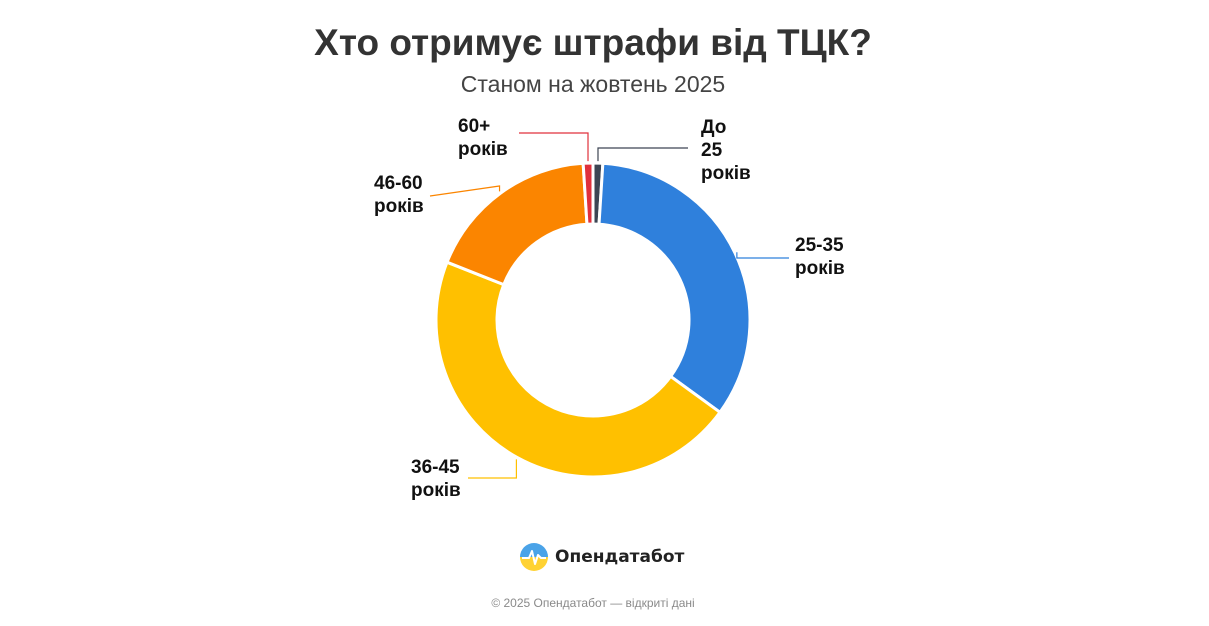 The height and width of the screenshot is (626, 1209). I want to click on brand: Опендатабот, so click(601, 557).